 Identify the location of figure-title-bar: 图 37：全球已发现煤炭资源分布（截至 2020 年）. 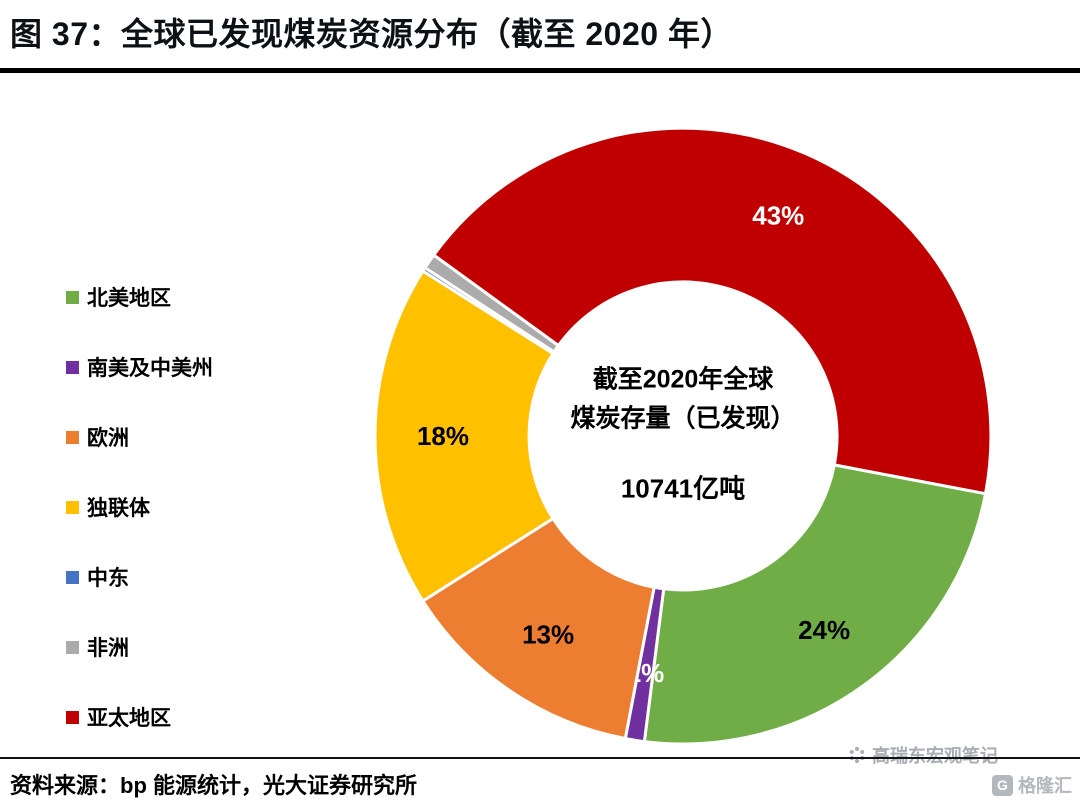
(540, 36).